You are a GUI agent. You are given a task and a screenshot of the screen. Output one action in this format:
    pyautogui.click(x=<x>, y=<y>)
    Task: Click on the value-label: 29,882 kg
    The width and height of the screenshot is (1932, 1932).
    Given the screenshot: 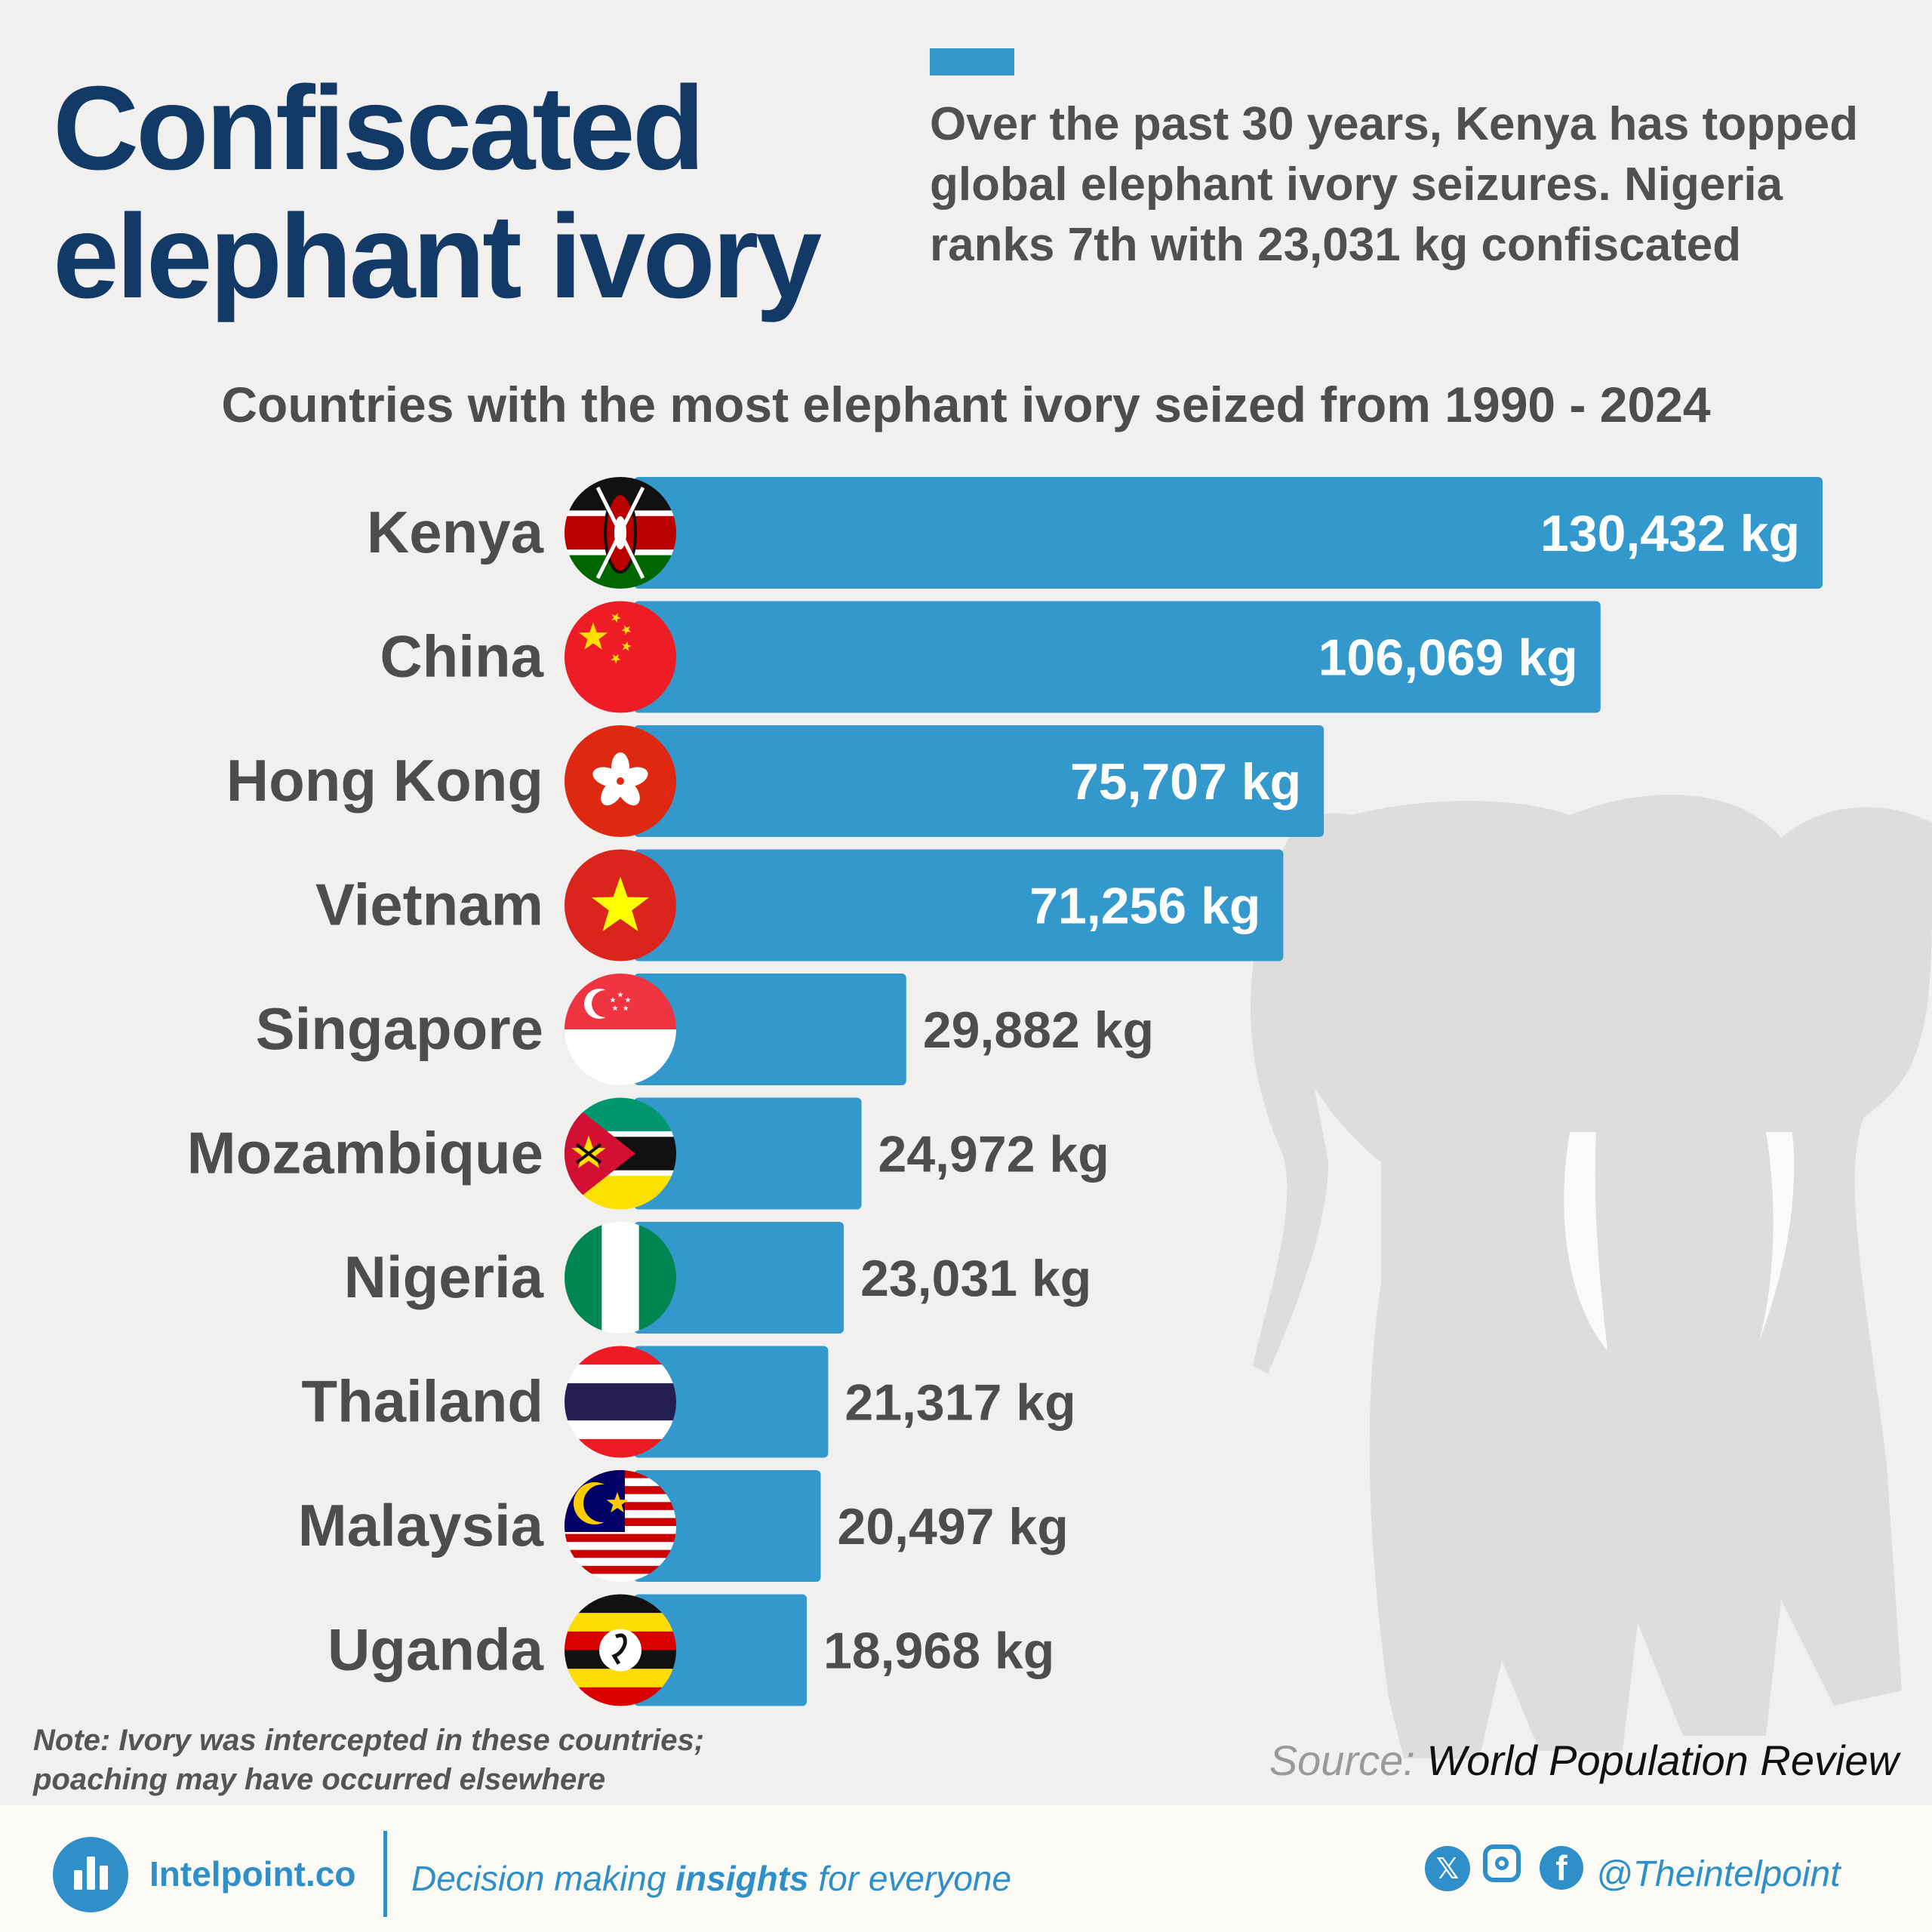 What is the action you would take?
    pyautogui.click(x=1038, y=1030)
    